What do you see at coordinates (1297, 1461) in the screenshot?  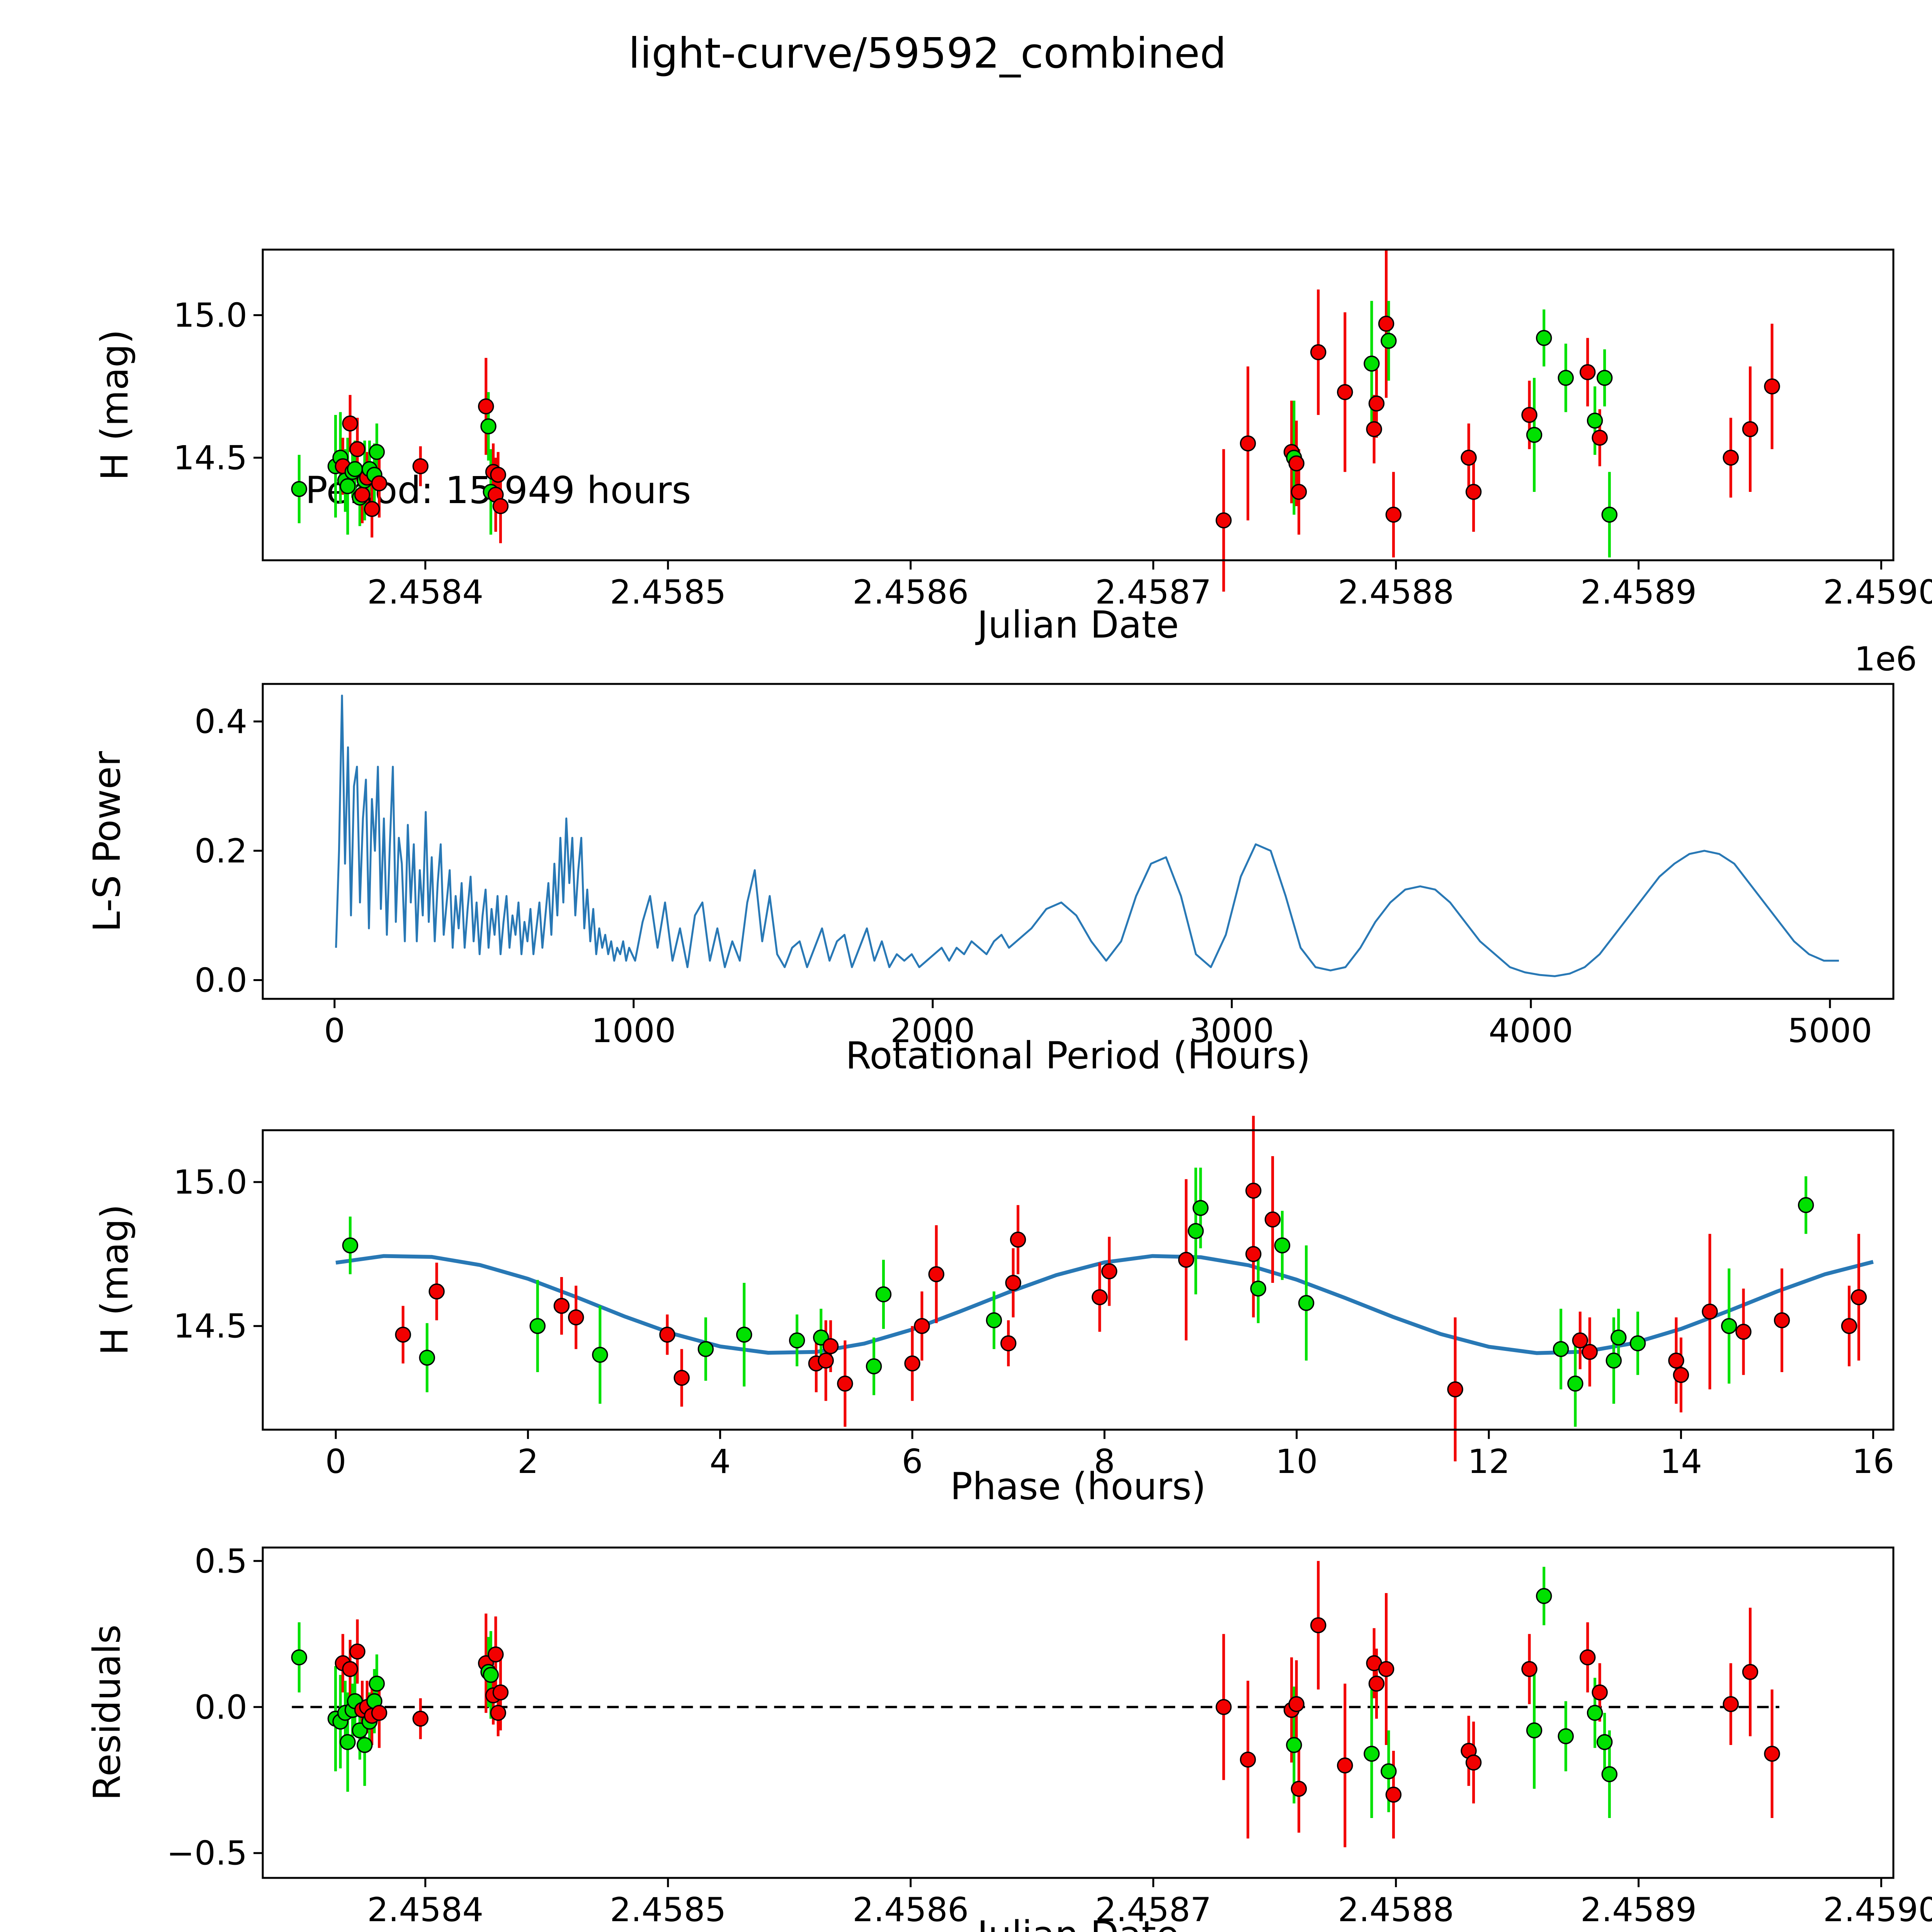 I see `x-tick-label: 10` at bounding box center [1297, 1461].